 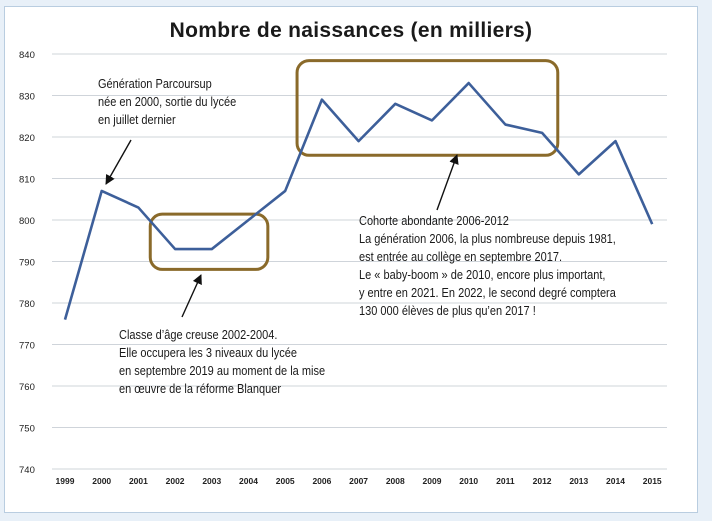 I want to click on x-tick-label: 1999, so click(x=65, y=481).